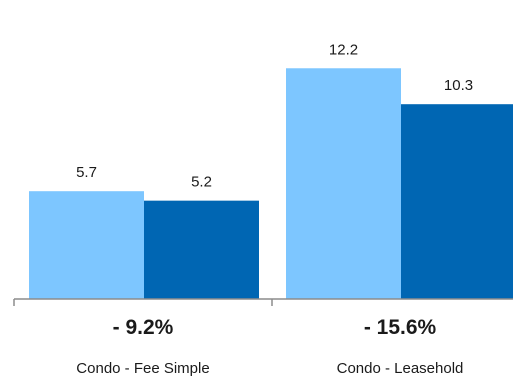 The width and height of the screenshot is (513, 379). What do you see at coordinates (86, 172) in the screenshot?
I see `value-label-condo-fee-simple-series-1: 5.7` at bounding box center [86, 172].